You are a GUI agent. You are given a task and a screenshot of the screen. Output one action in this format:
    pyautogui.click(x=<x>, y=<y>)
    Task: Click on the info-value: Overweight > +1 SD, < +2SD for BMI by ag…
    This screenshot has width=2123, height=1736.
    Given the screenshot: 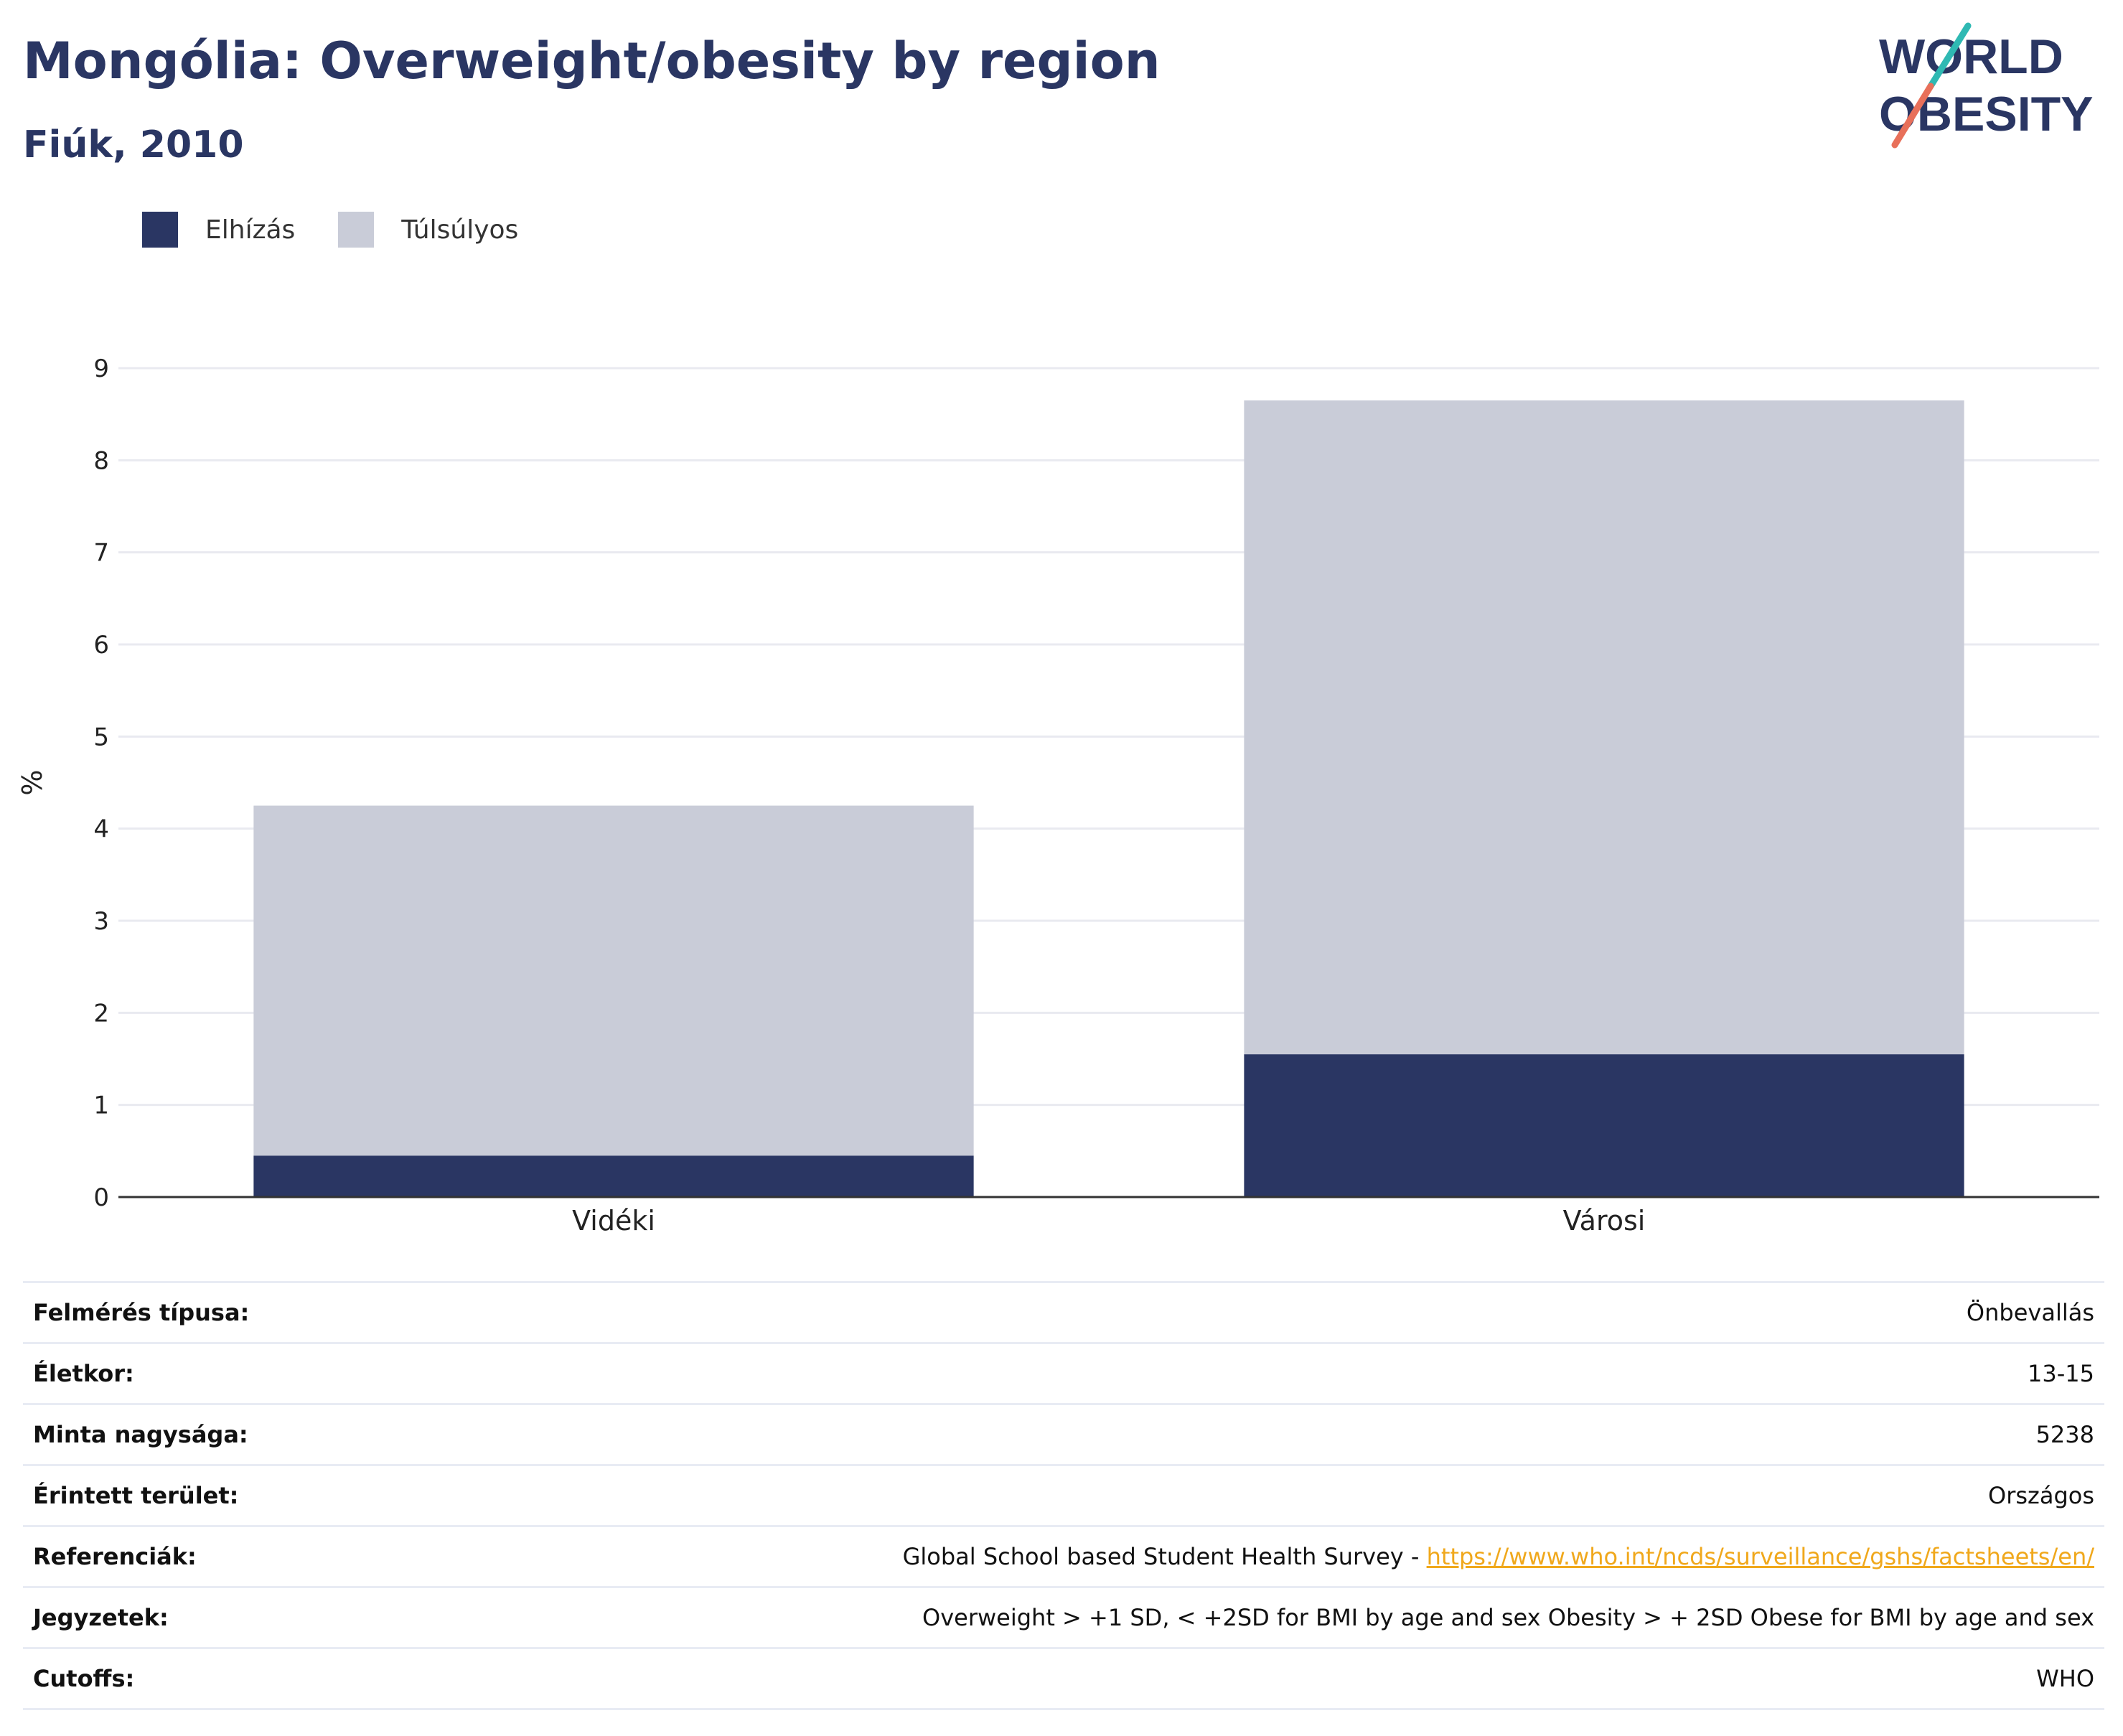 What is the action you would take?
    pyautogui.click(x=1233, y=1618)
    